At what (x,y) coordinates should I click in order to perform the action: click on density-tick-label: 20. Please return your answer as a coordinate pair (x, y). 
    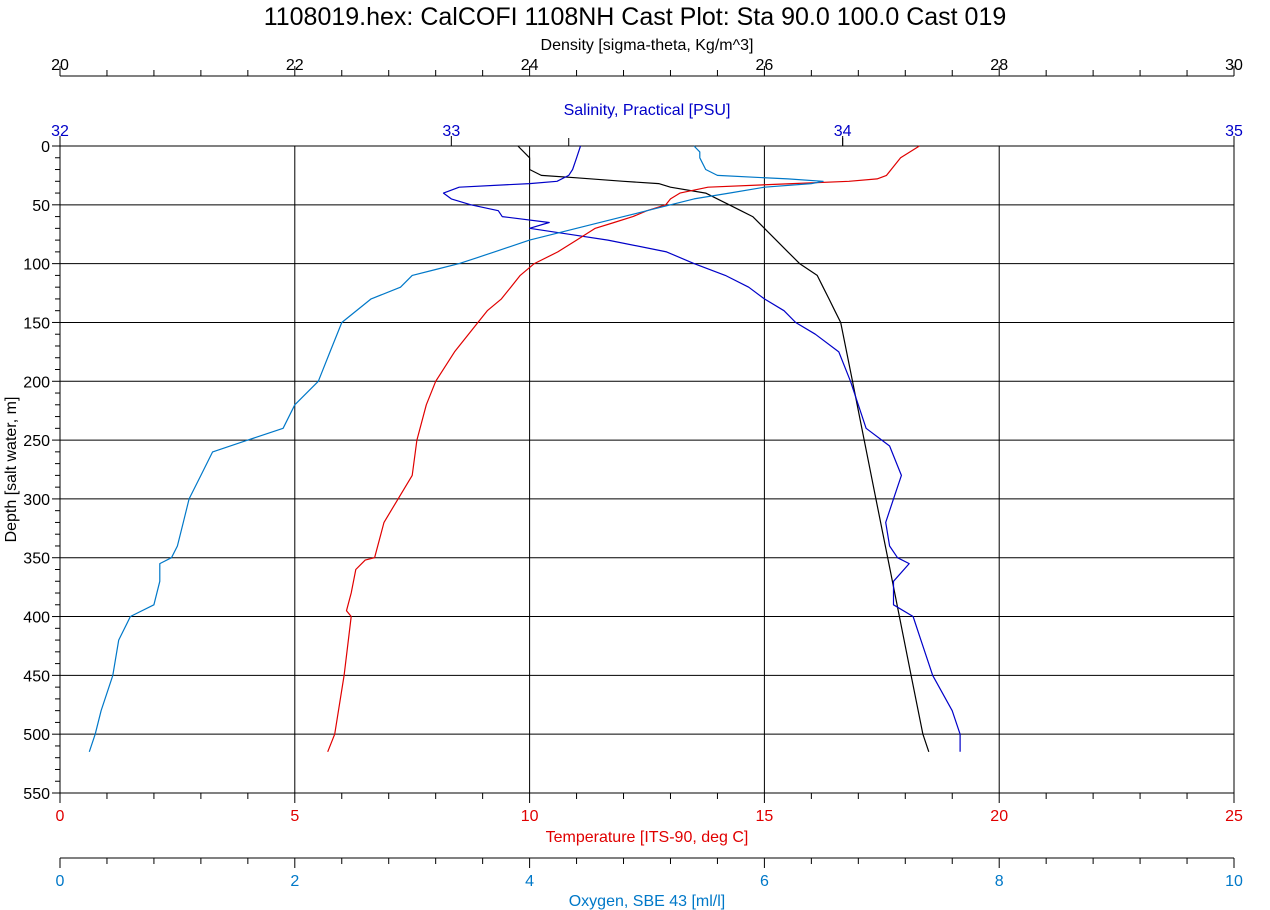
    Looking at the image, I should click on (60, 65).